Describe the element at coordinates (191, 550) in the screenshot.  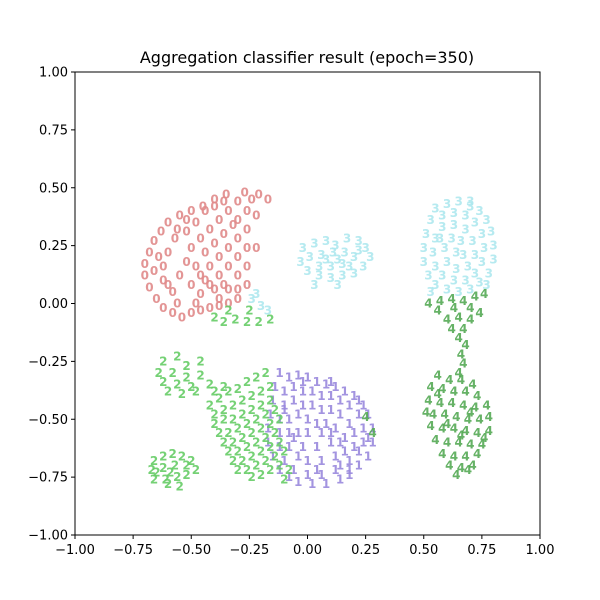
I see `x-tick-label: −0.50` at that location.